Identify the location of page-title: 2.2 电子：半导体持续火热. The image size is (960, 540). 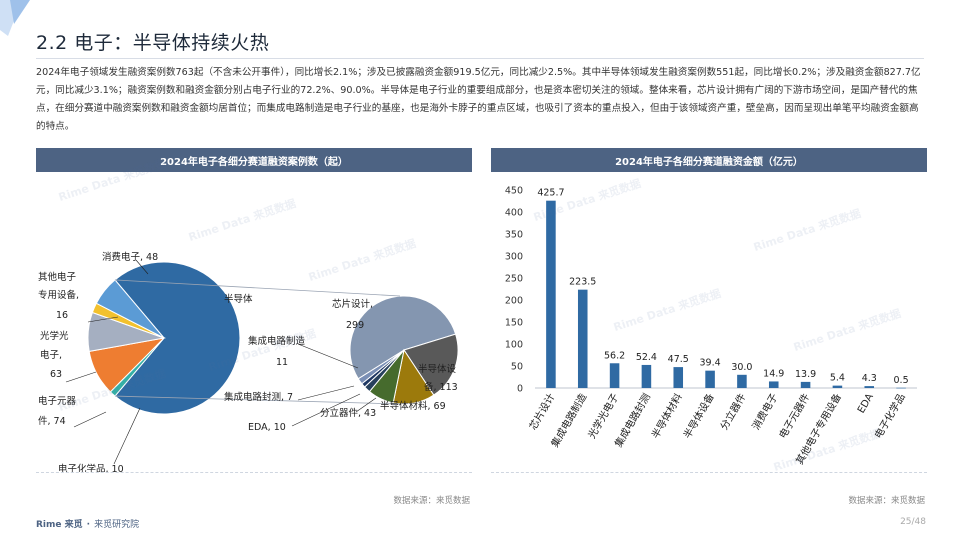
(153, 43).